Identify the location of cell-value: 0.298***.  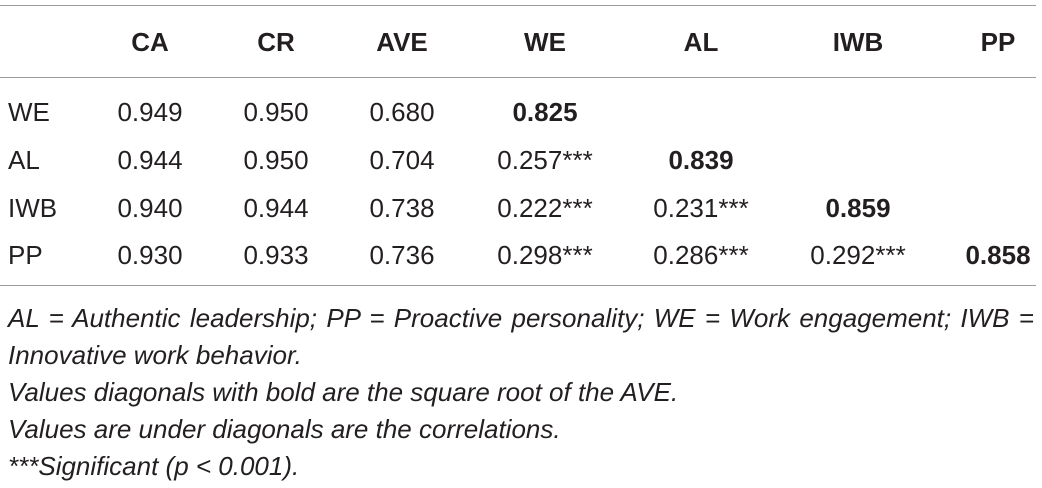
(545, 255).